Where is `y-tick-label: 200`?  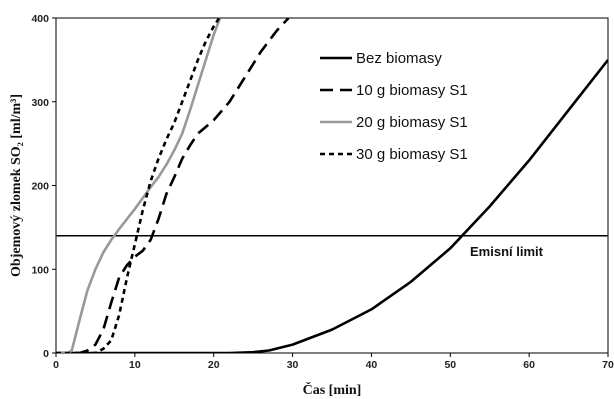
y-tick-label: 200 is located at coordinates (40, 187).